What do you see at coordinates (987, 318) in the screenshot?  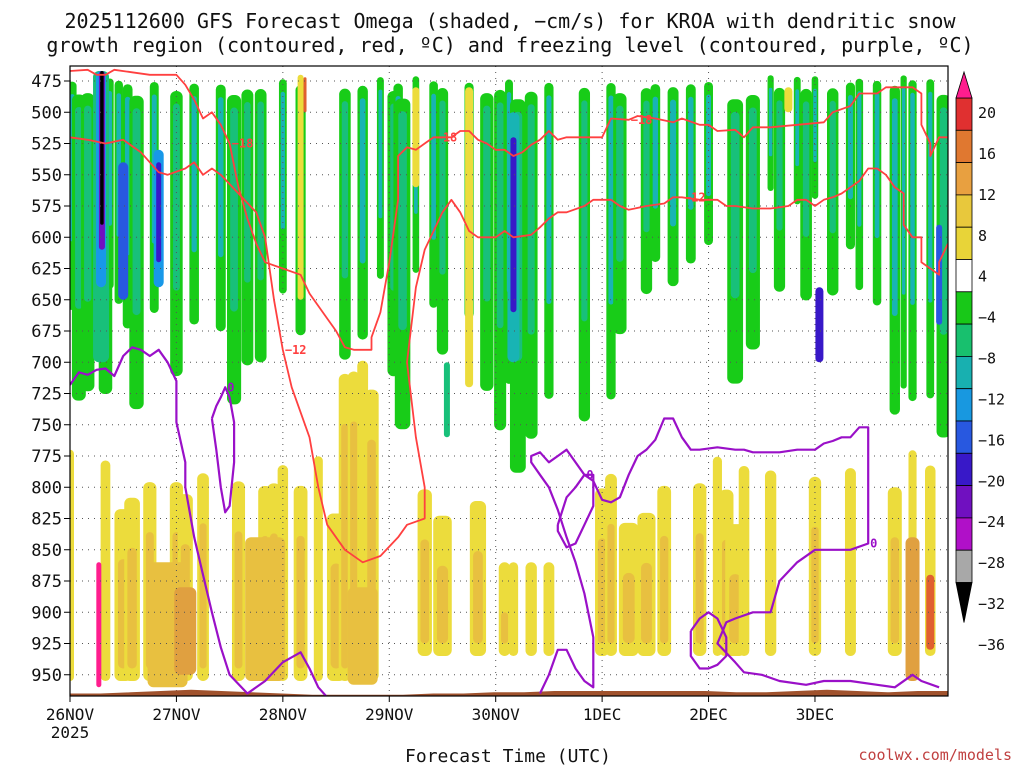 I see `colorbar-tick-label: −4` at bounding box center [987, 318].